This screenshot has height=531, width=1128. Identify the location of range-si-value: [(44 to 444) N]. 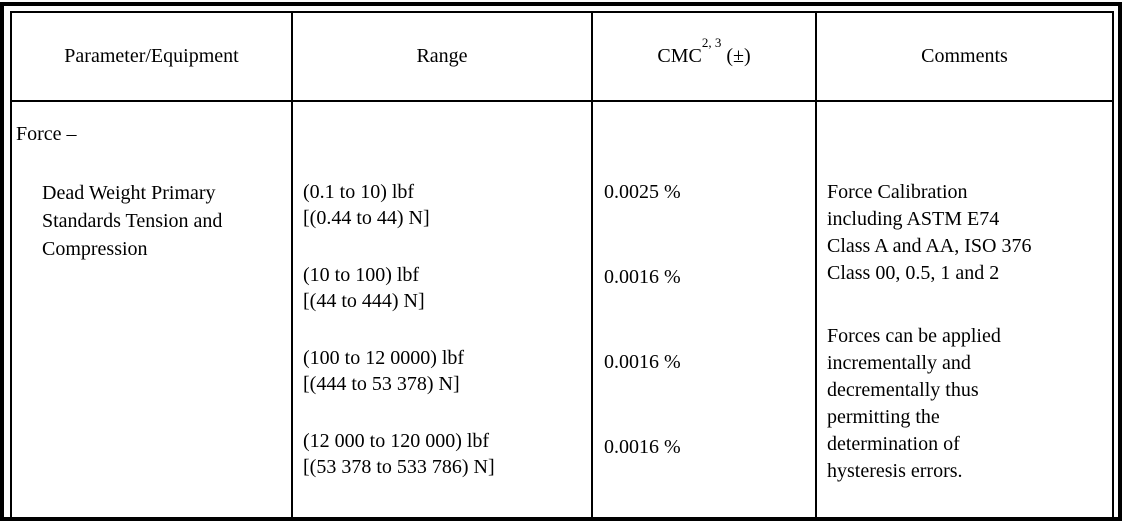
(364, 301).